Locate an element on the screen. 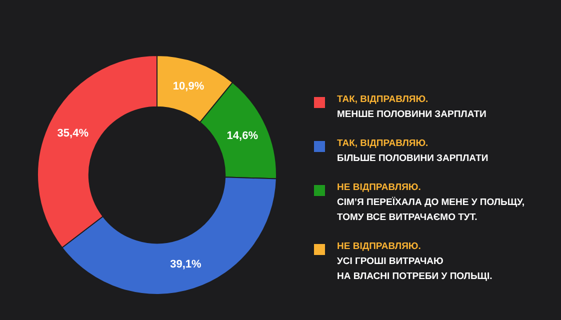  data-label: 39,1% is located at coordinates (186, 264).